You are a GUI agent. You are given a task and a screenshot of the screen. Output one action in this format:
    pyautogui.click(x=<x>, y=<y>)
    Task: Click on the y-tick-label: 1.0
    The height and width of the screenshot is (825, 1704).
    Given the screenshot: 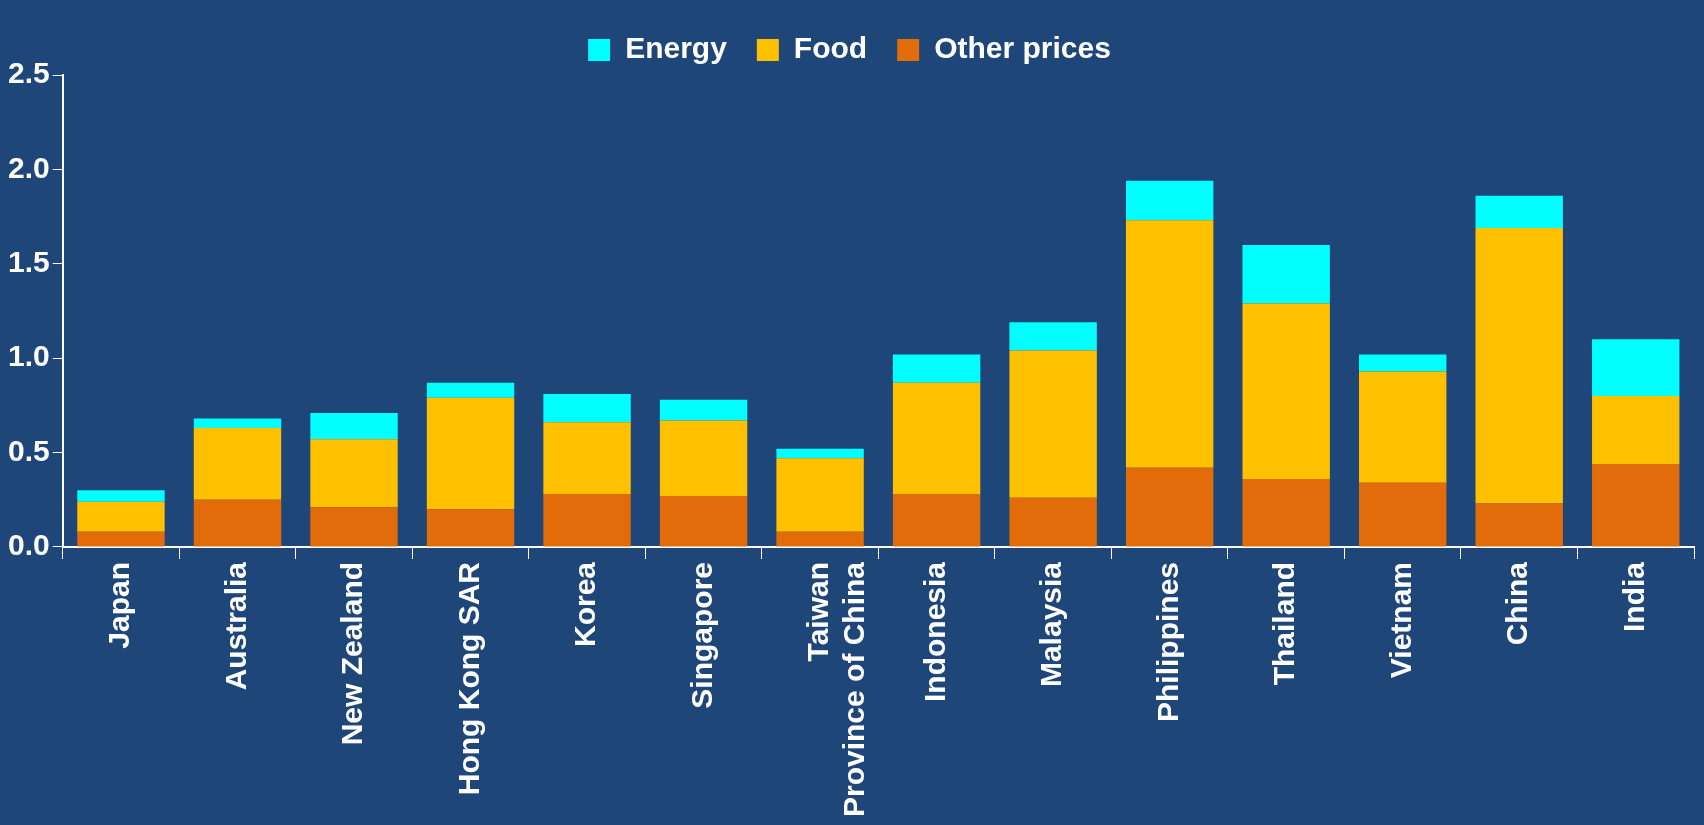 What is the action you would take?
    pyautogui.click(x=28, y=356)
    